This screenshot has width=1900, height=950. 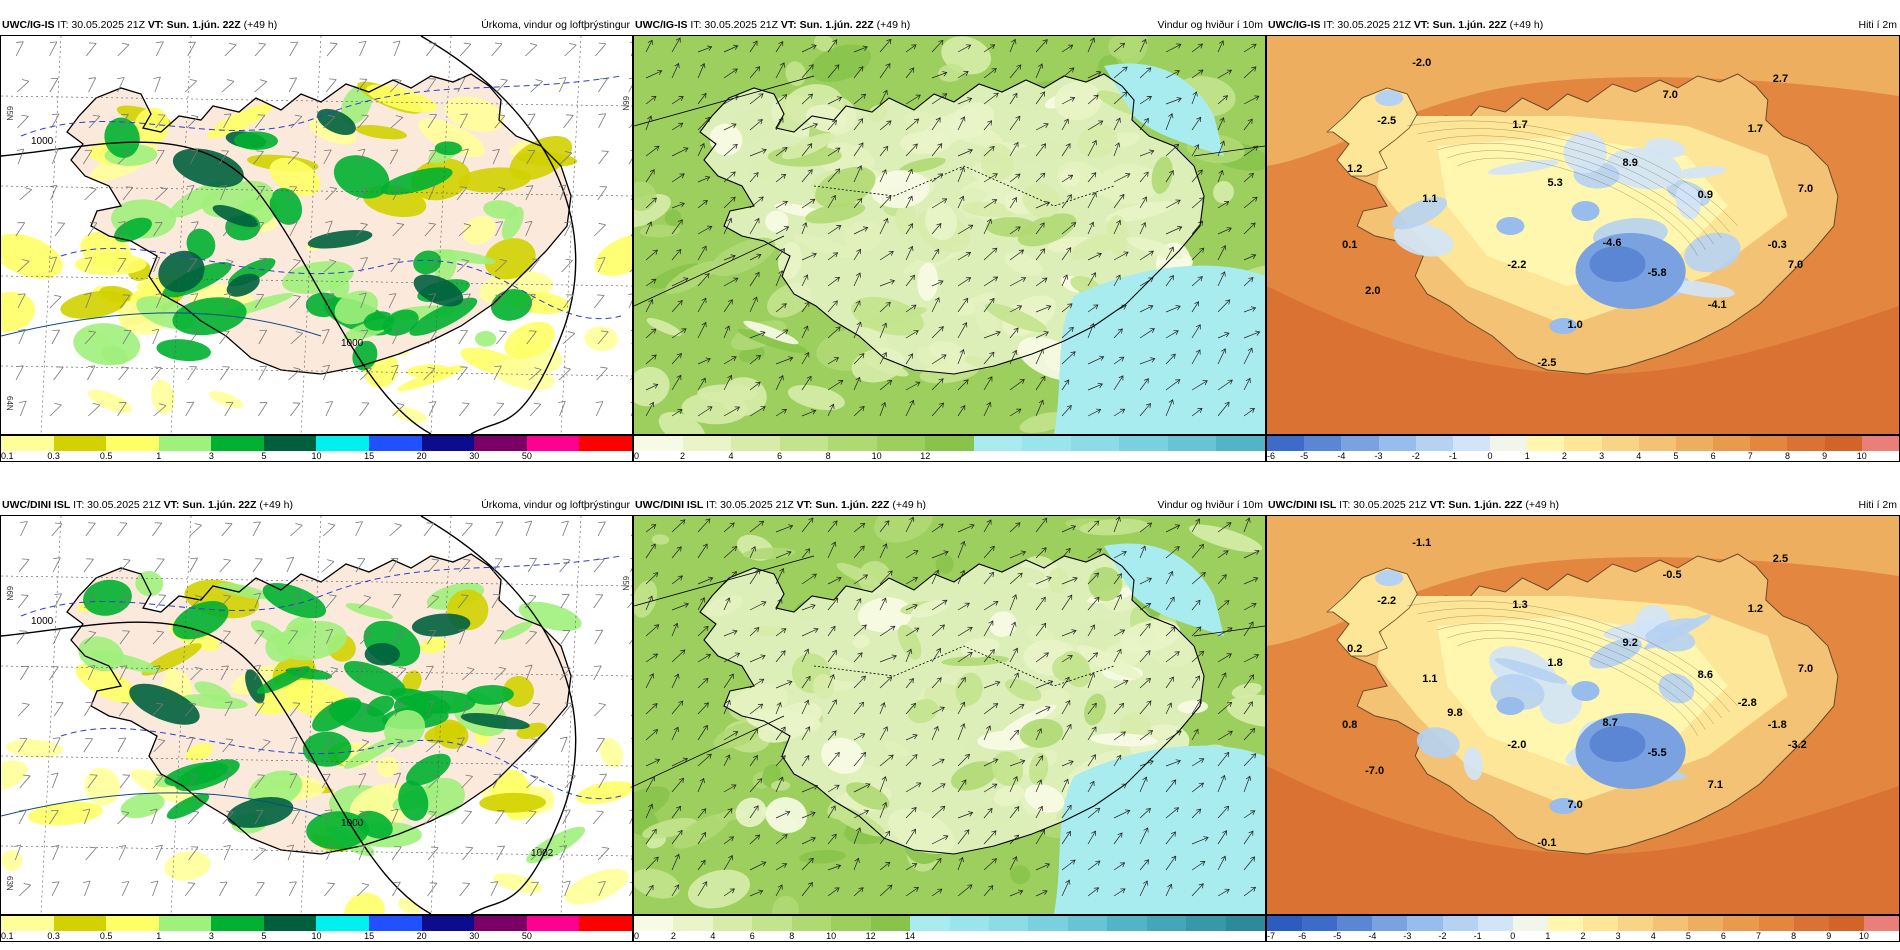 I want to click on temp-value: 0.8, so click(x=1349, y=725).